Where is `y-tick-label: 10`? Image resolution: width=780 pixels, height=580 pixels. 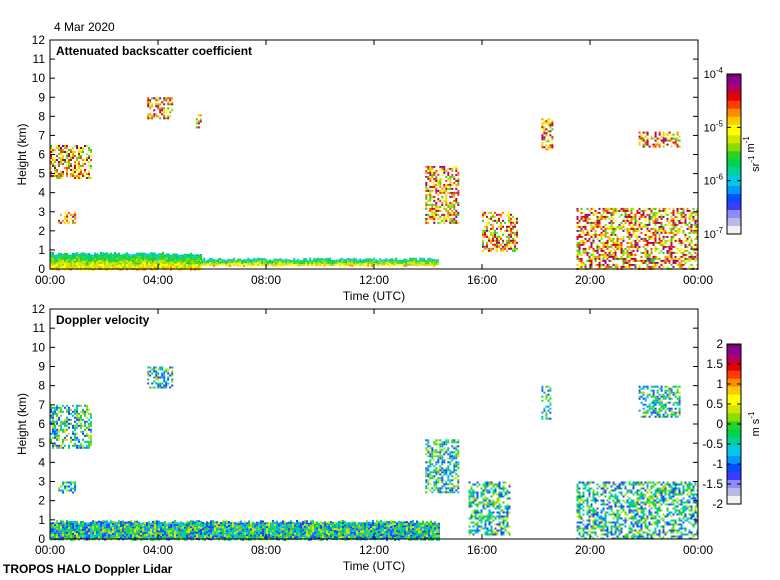
y-tick-label: 10 is located at coordinates (39, 78).